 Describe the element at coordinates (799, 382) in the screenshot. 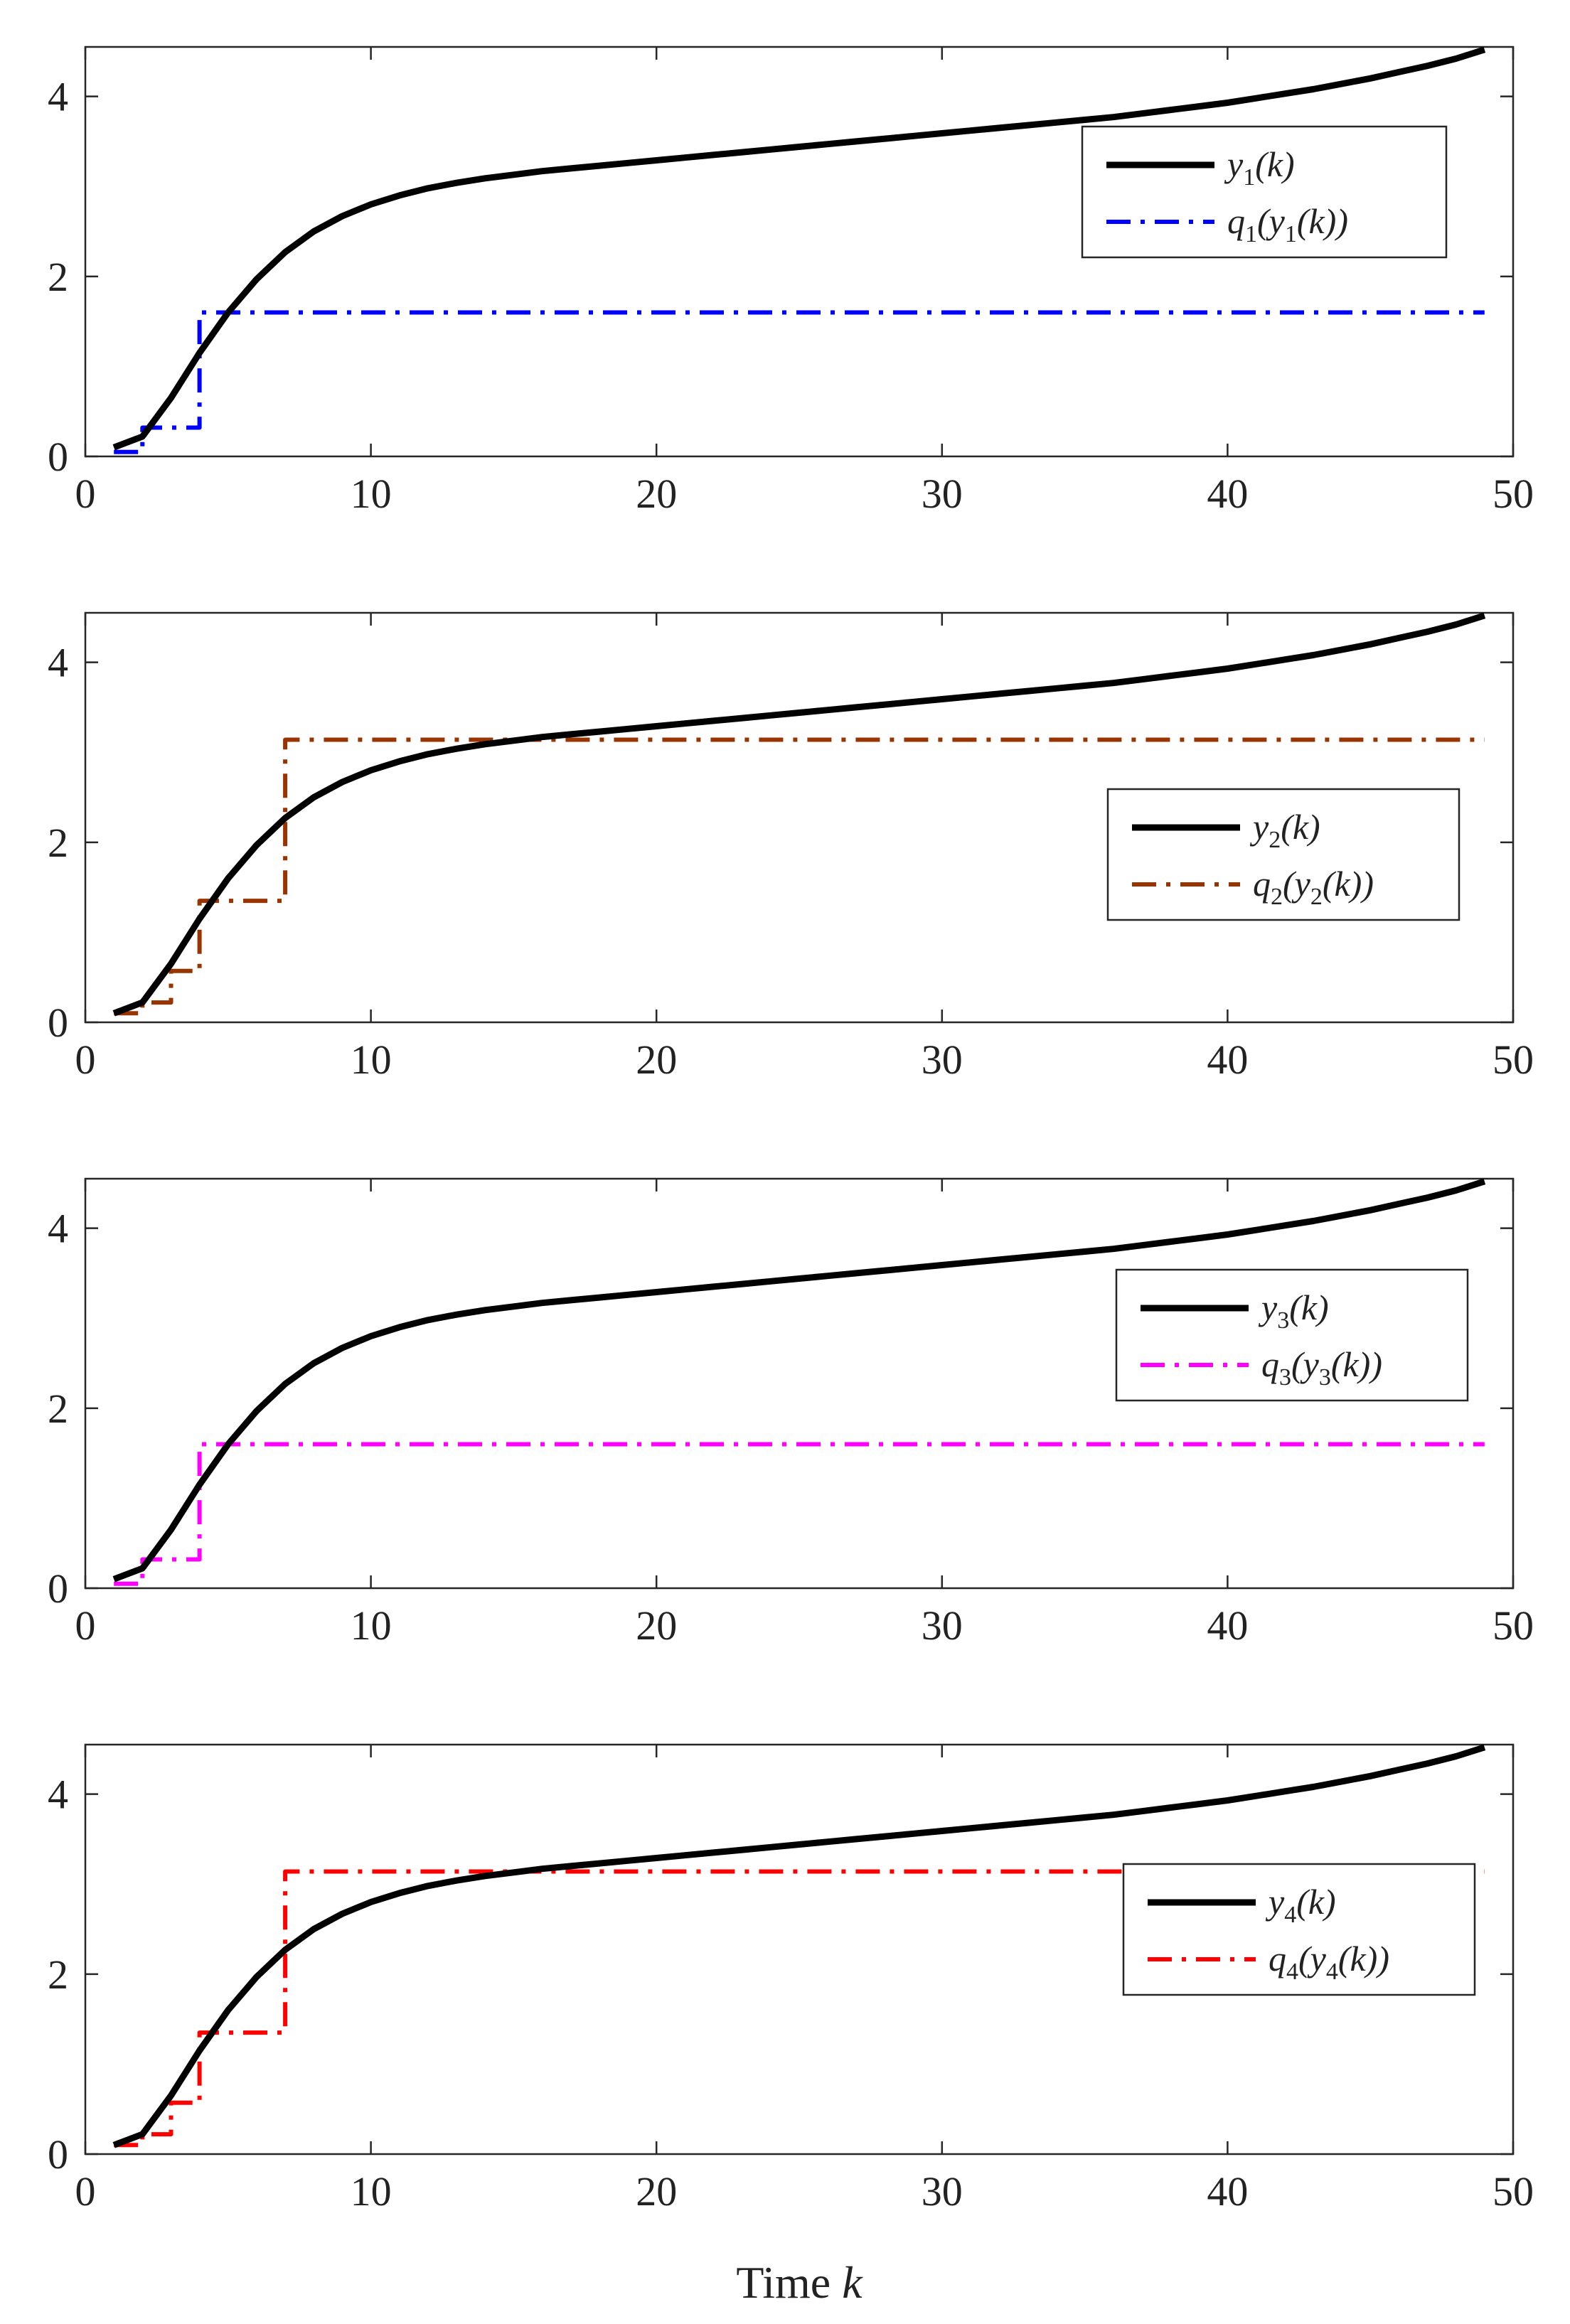

I see `series-line-q1(y1(k))` at that location.